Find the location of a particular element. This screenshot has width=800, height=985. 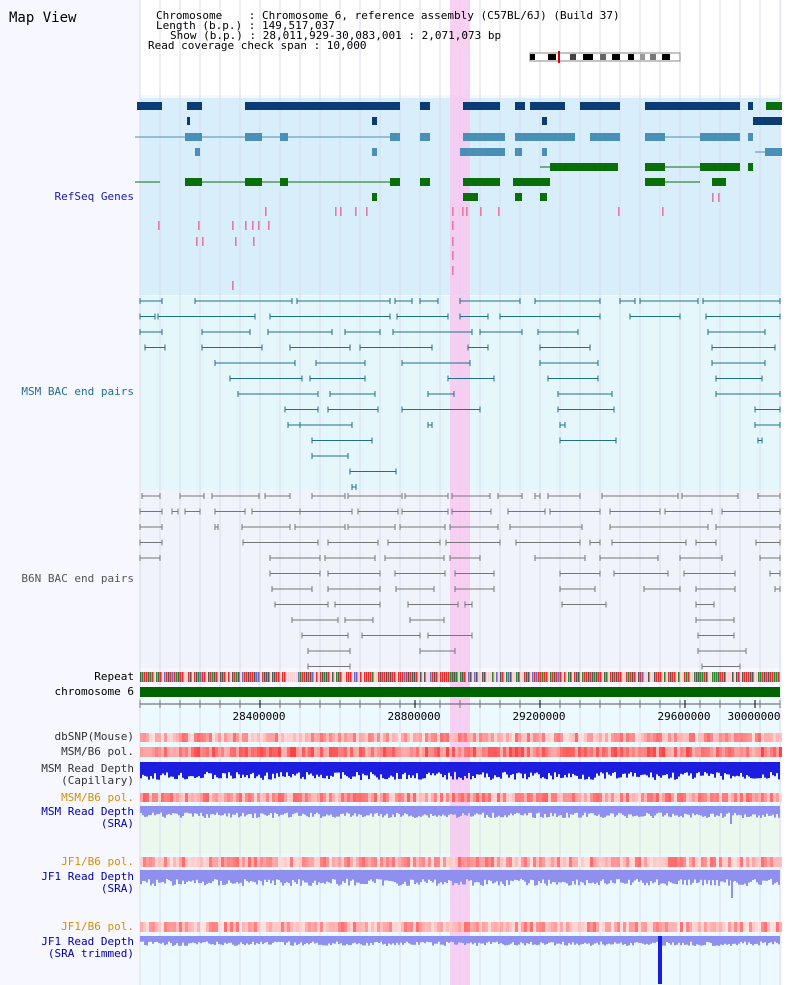

jf1-b6-pol-2-label: JF1/B6 pol. is located at coordinates (97, 926).